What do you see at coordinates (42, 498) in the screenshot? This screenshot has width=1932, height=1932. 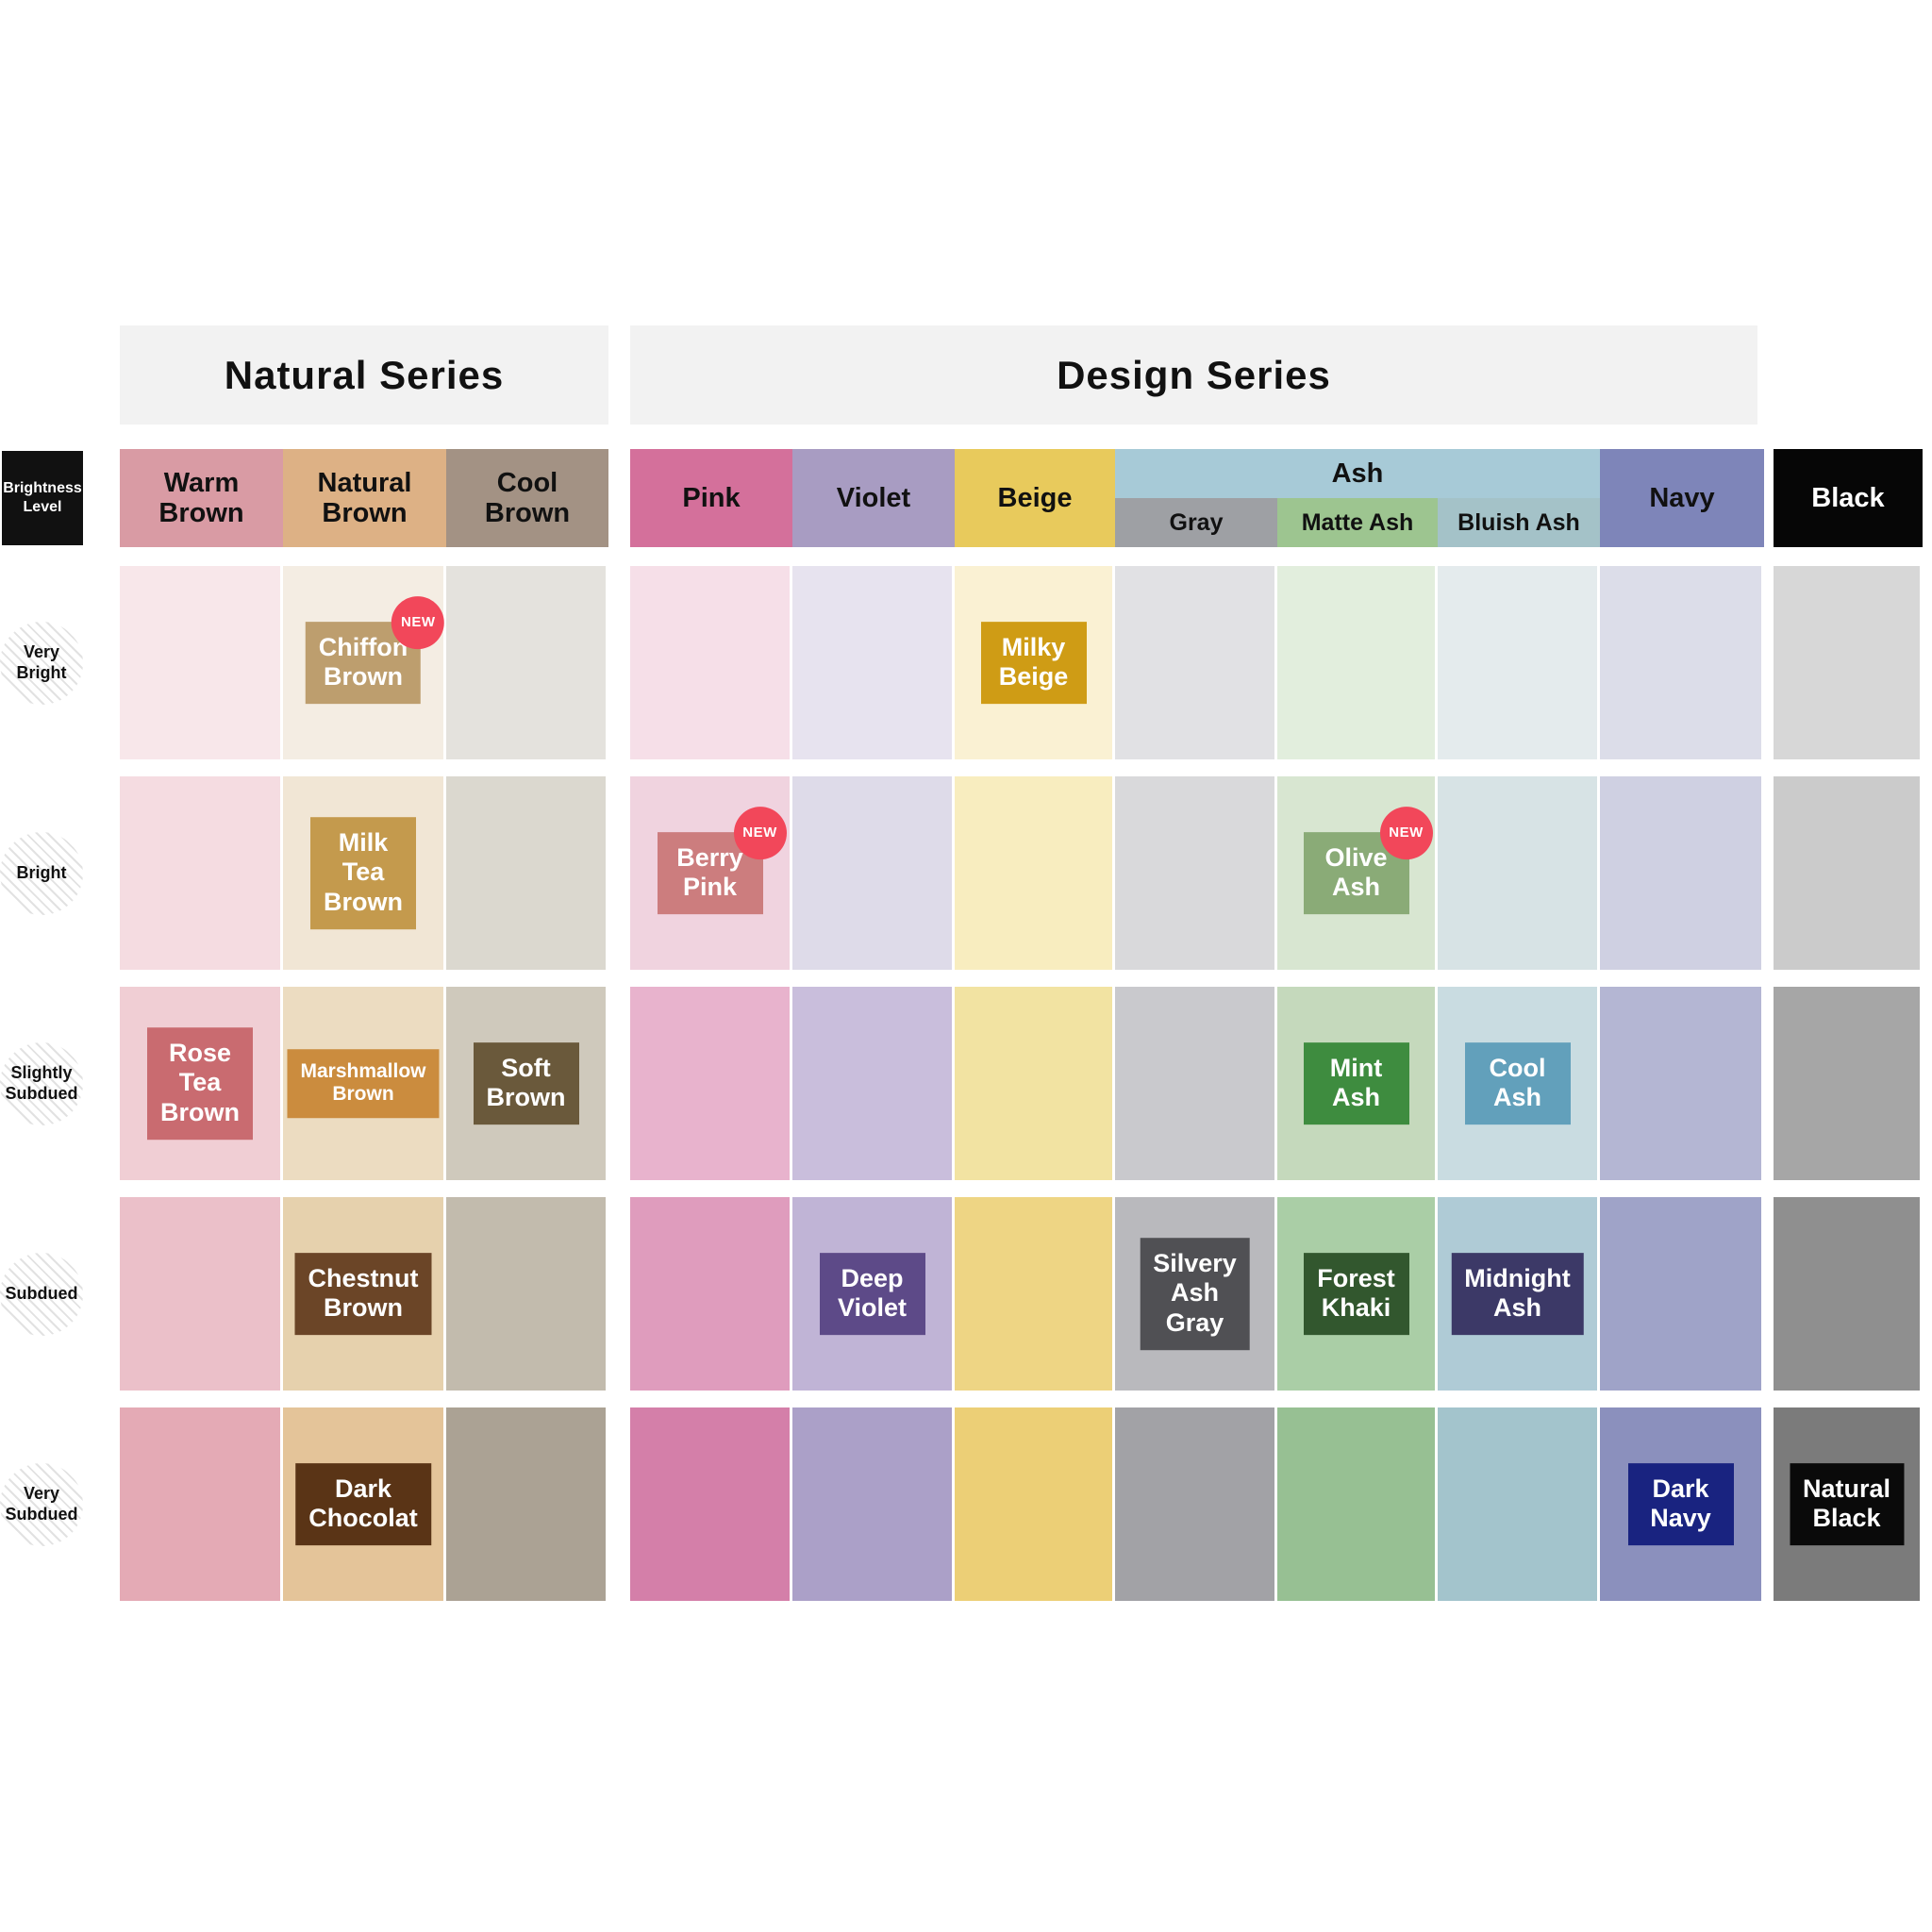 I see `brightness-level-box: Brightness Level` at bounding box center [42, 498].